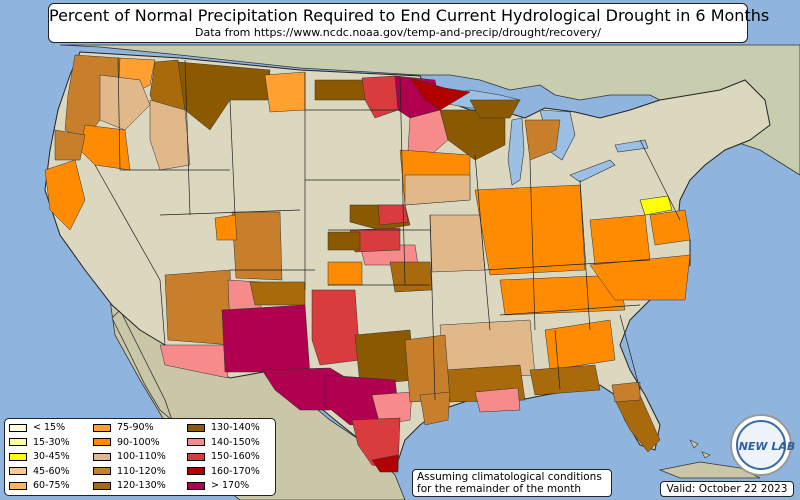  Describe the element at coordinates (516, 151) in the screenshot. I see `lake-michigan` at that location.